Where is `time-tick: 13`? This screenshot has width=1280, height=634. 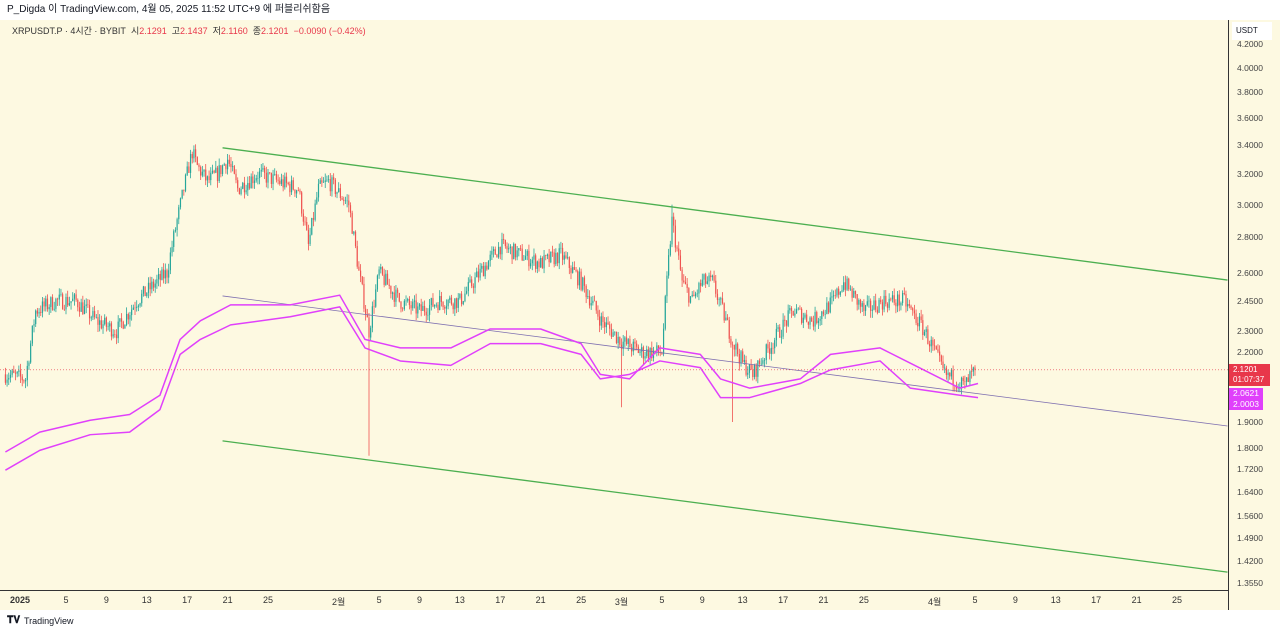
time-tick: 13 is located at coordinates (742, 600).